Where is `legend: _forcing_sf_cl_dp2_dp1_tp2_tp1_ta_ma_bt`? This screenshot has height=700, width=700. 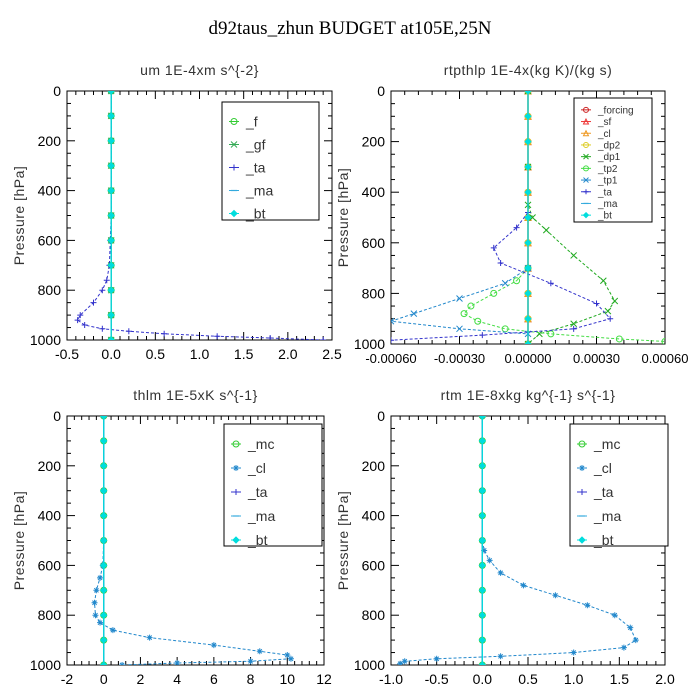
legend: _forcing_sf_cl_dp2_dp1_tp2_tp1_ta_ma_bt is located at coordinates (613, 160).